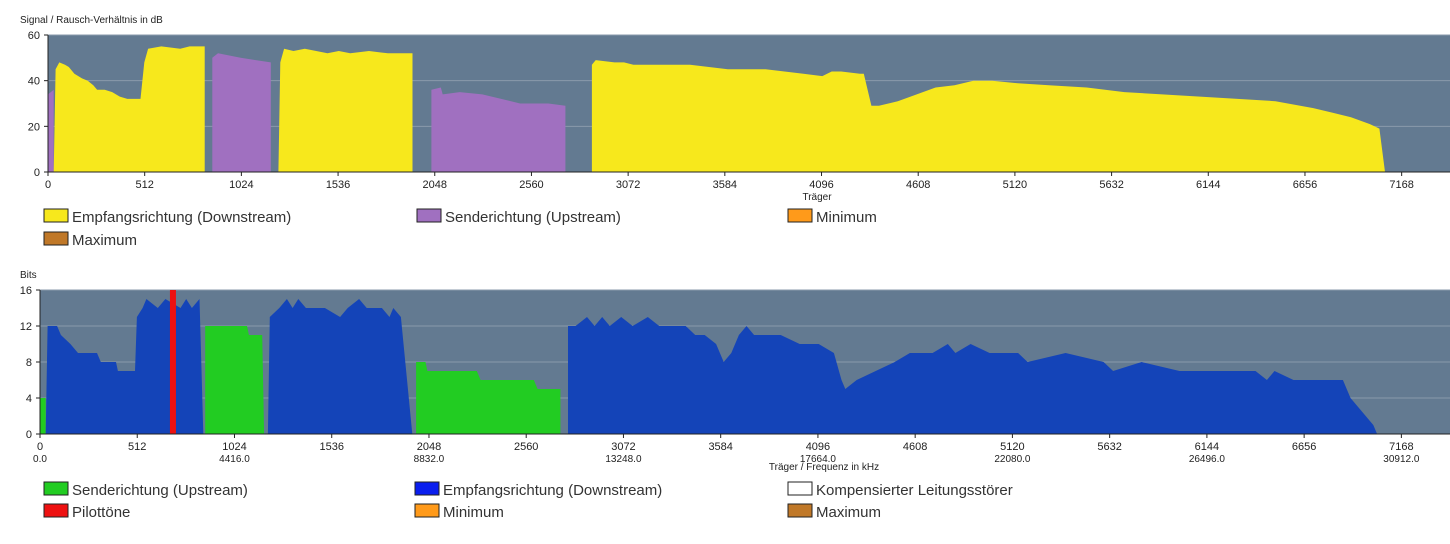 The width and height of the screenshot is (1450, 544). What do you see at coordinates (1012, 459) in the screenshot?
I see `x-frequency-tick-label: 22080.0` at bounding box center [1012, 459].